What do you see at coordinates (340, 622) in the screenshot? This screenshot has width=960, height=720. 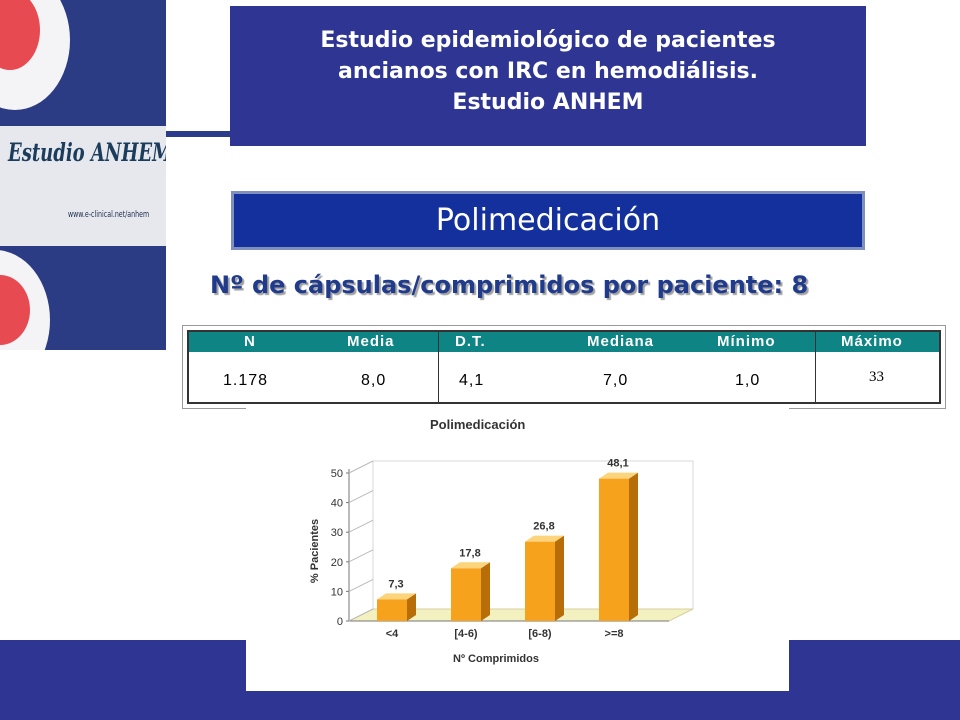 I see `y-tick-label: 0` at bounding box center [340, 622].